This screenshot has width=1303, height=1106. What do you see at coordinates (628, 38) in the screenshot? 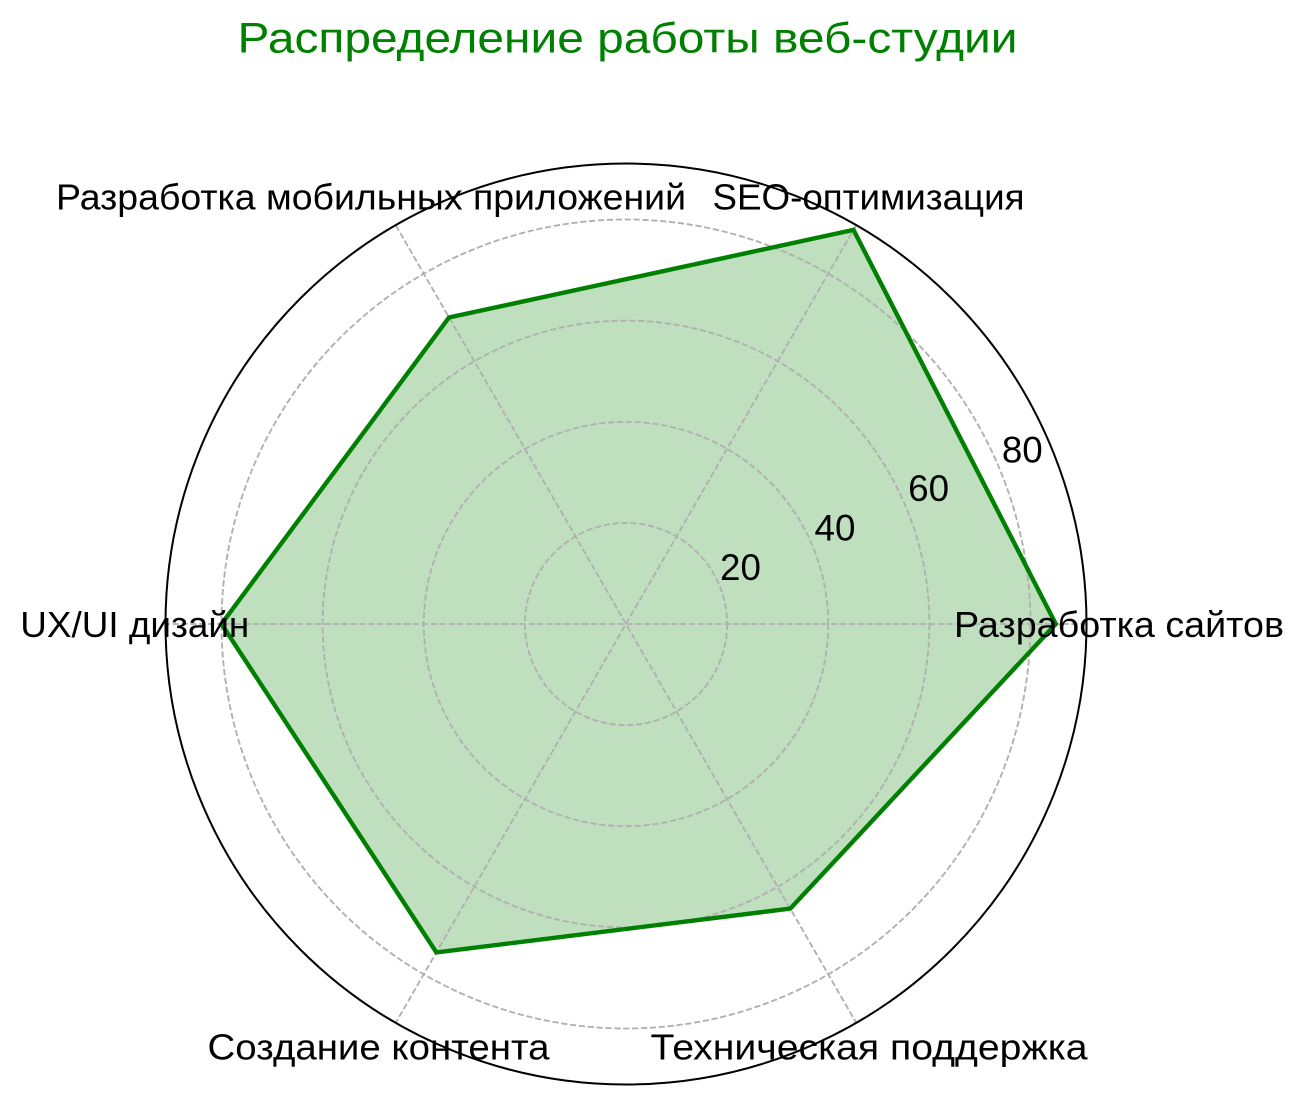
I see `svg-text:Распределение работы веб-студи: Распределение работы веб-студии` at bounding box center [628, 38].